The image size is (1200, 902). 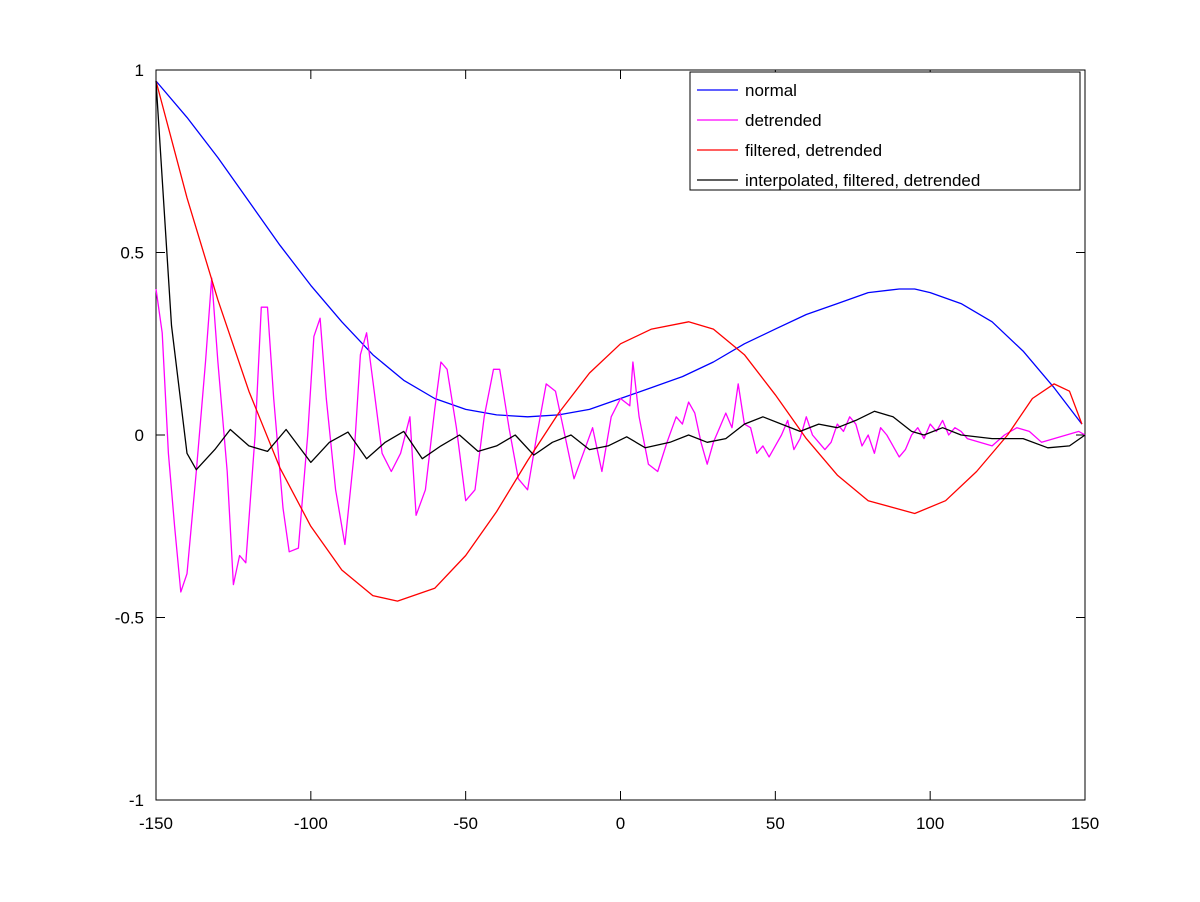 What do you see at coordinates (156, 823) in the screenshot?
I see `x-tick-label: -150` at bounding box center [156, 823].